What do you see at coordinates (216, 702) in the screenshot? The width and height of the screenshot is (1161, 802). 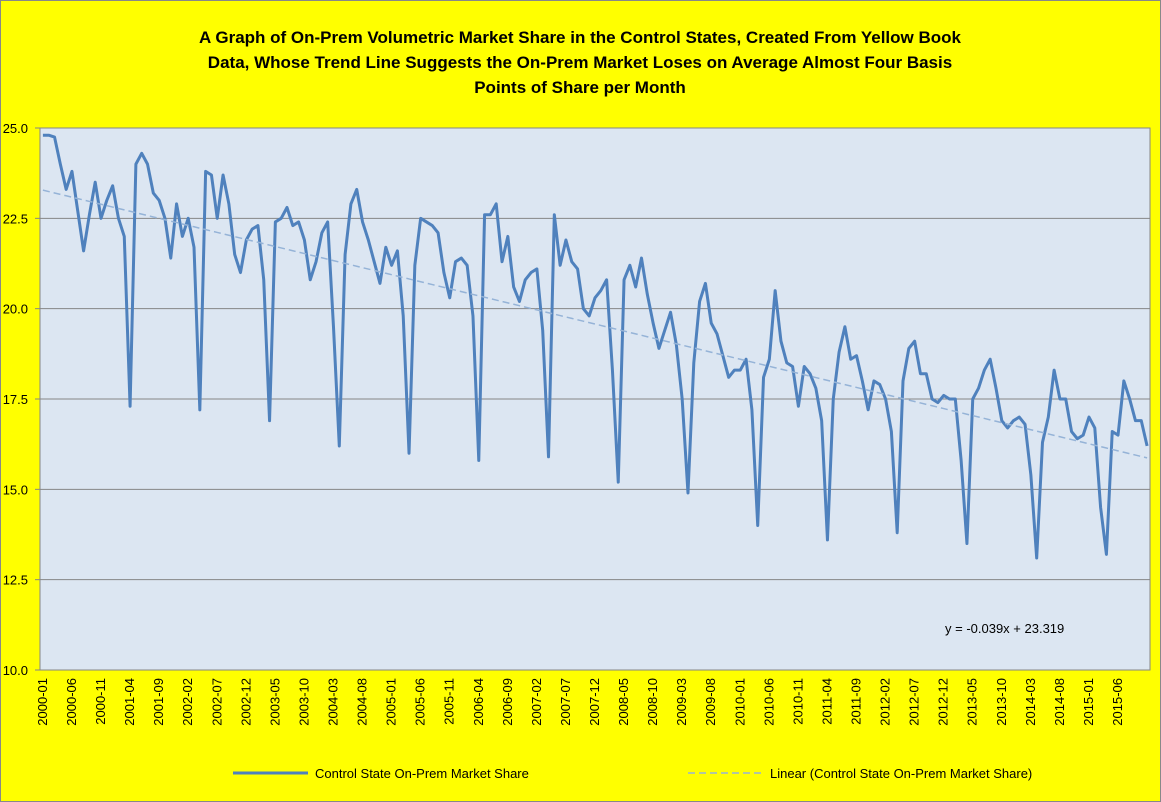 I see `x-tick-label: 2002-07` at bounding box center [216, 702].